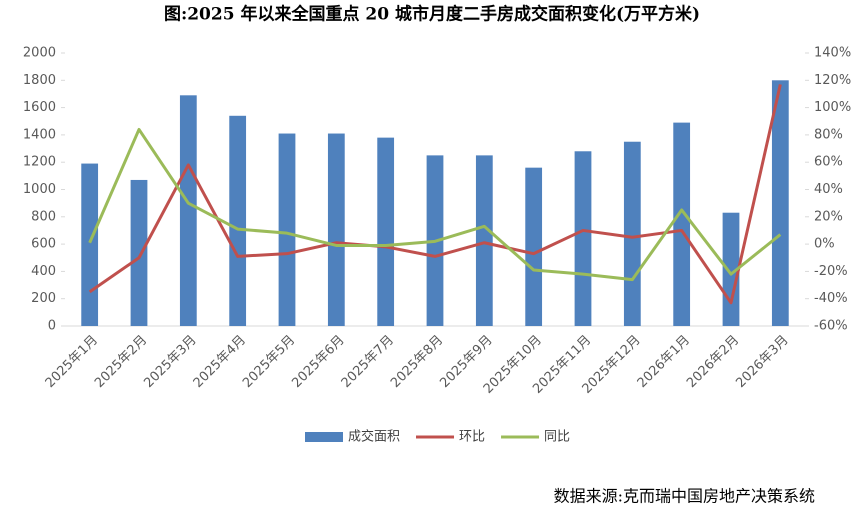  What do you see at coordinates (39, 107) in the screenshot?
I see `y-tick-label: 1600` at bounding box center [39, 107].